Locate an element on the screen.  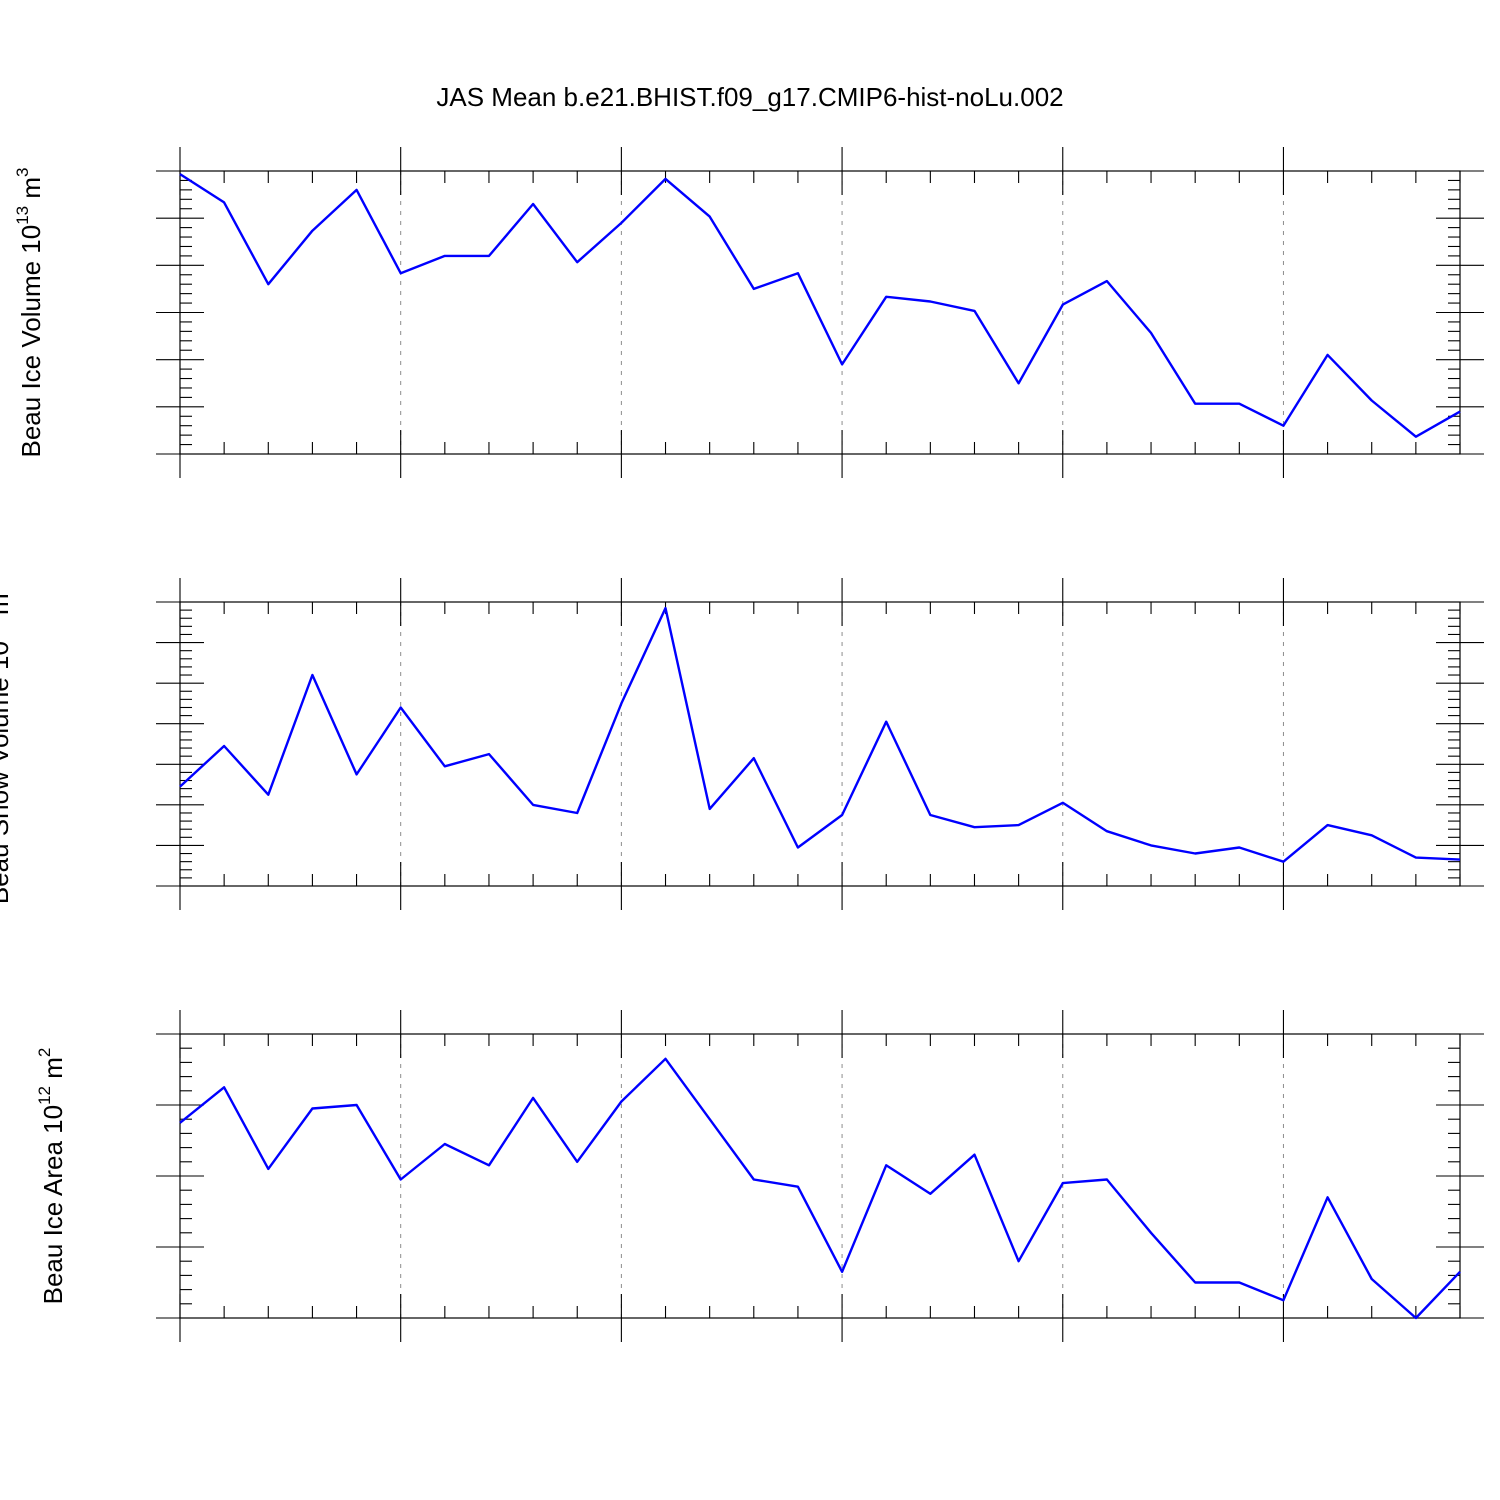
ice-area-y-axis-title-unit: m is located at coordinates (53, 1071).